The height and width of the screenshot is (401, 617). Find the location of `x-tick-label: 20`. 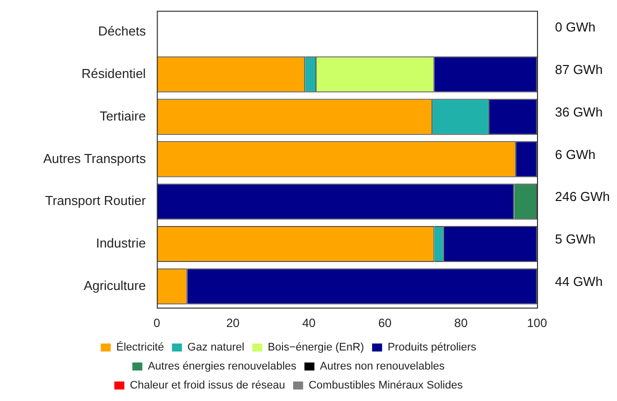

x-tick-label: 20 is located at coordinates (233, 323).